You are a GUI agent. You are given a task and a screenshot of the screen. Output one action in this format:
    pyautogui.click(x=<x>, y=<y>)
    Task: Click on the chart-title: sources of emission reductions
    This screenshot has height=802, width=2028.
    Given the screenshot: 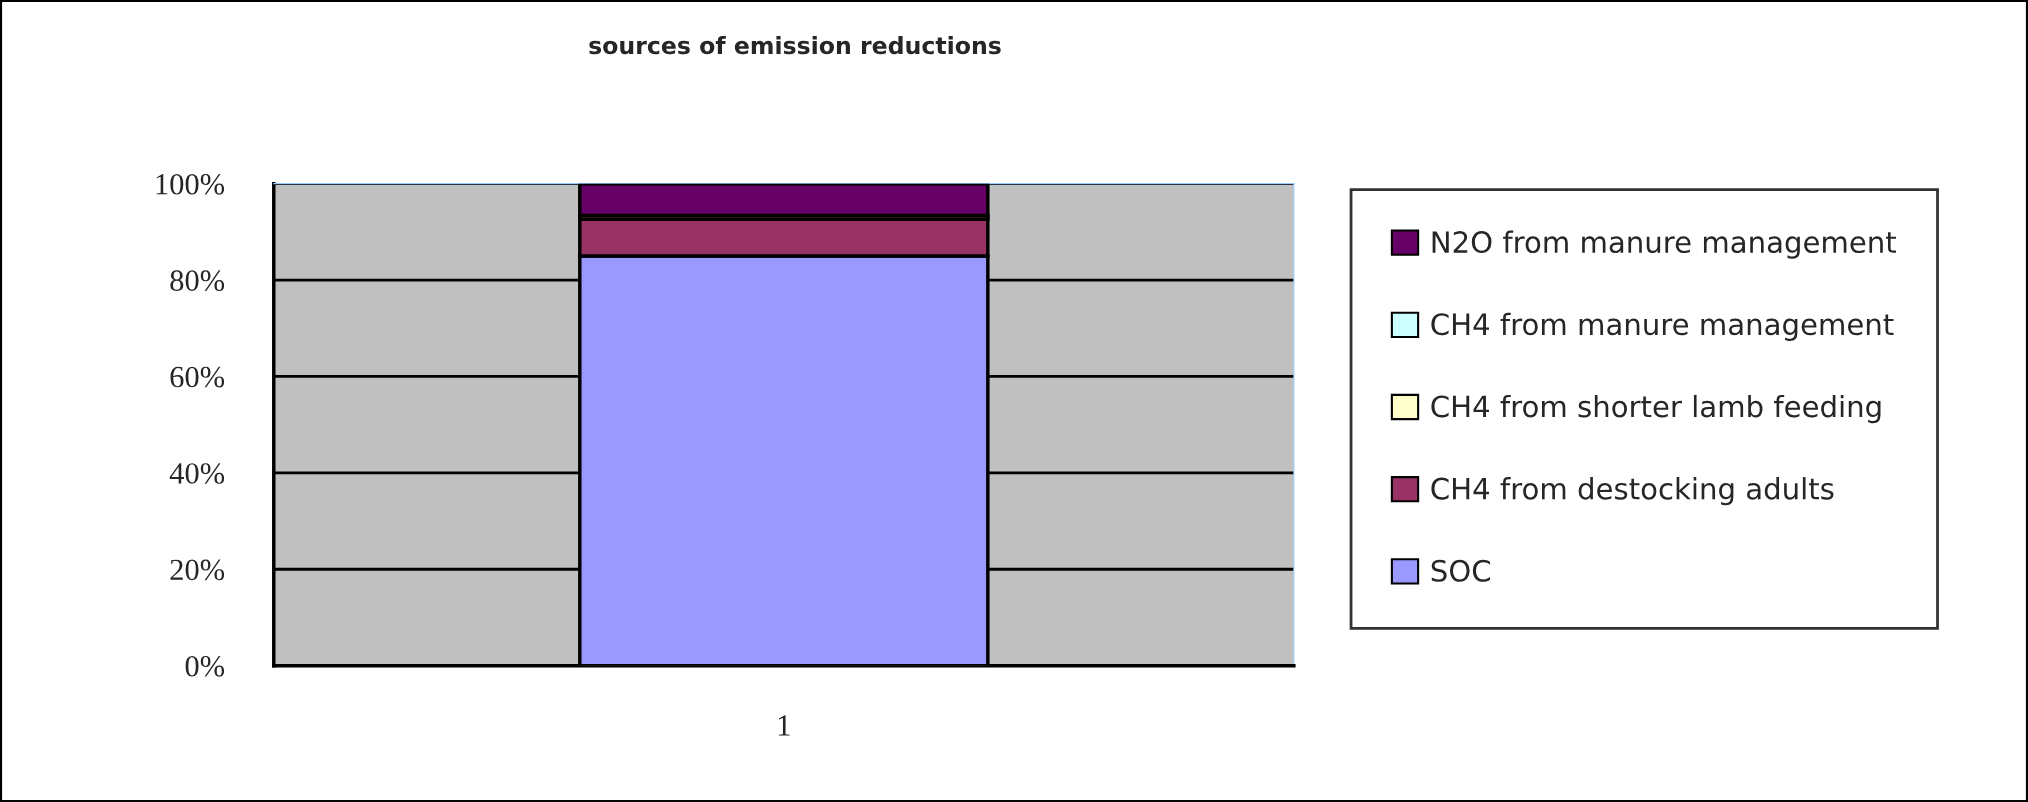 What is the action you would take?
    pyautogui.click(x=795, y=45)
    